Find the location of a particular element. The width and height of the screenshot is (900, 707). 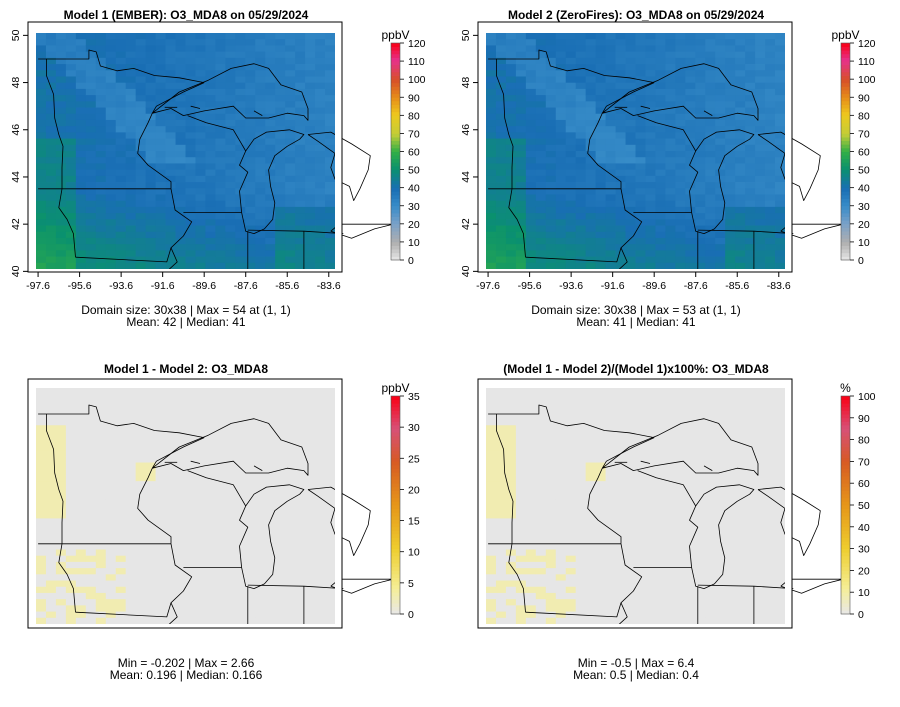

x-tick-label: -91.6 is located at coordinates (613, 286).